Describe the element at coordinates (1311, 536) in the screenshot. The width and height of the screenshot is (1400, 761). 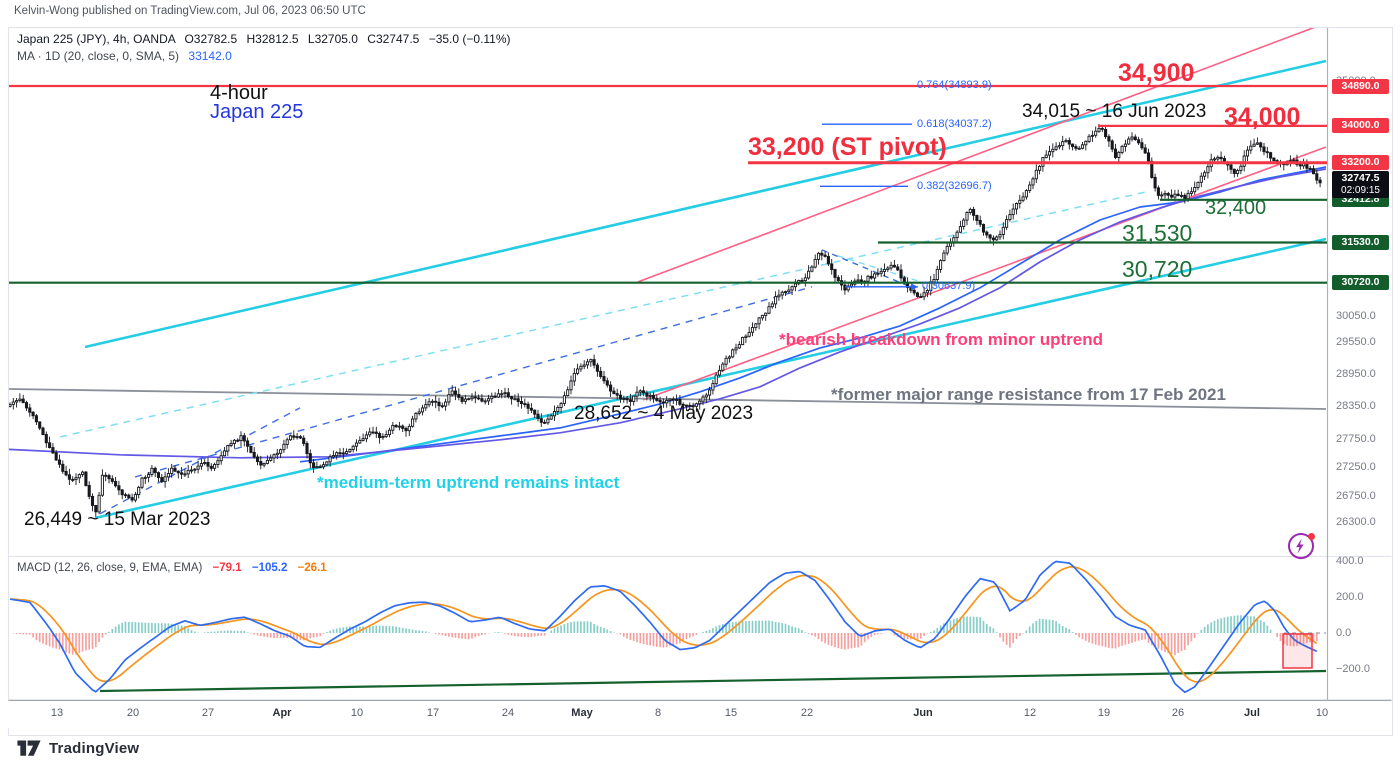
I see `notification-dot` at that location.